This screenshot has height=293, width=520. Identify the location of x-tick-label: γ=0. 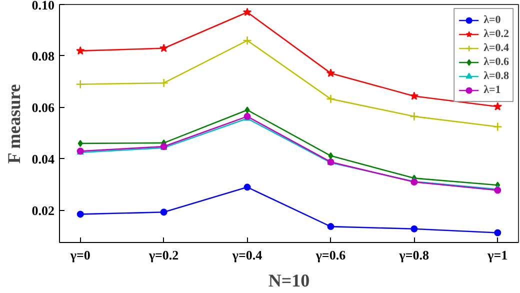
(79, 255).